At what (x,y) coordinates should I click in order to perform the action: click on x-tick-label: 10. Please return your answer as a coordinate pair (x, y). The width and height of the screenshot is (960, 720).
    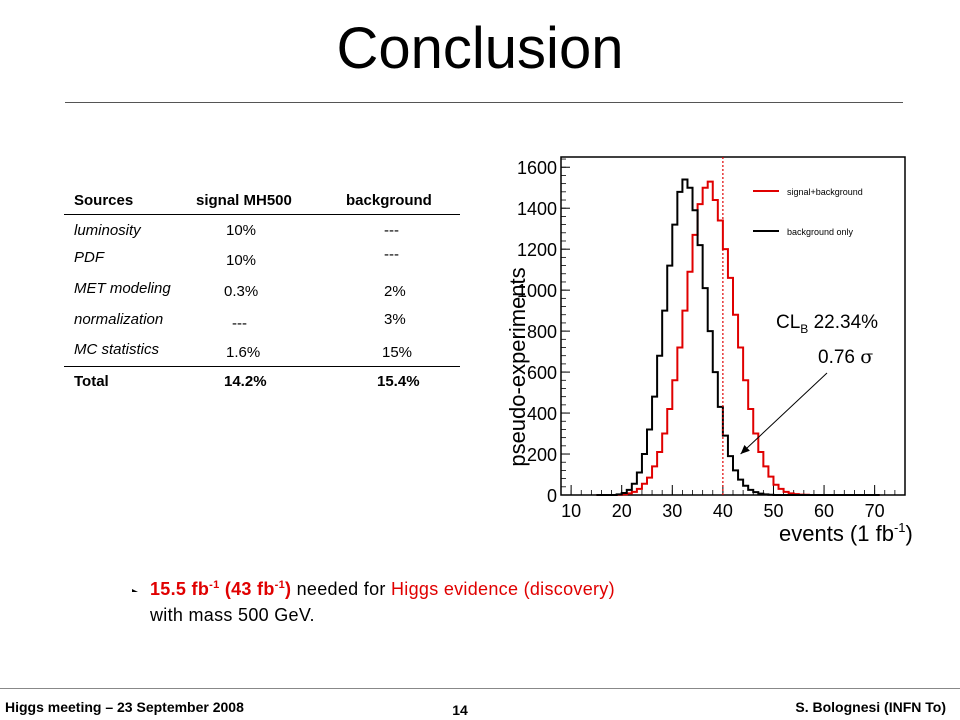
    Looking at the image, I should click on (571, 511).